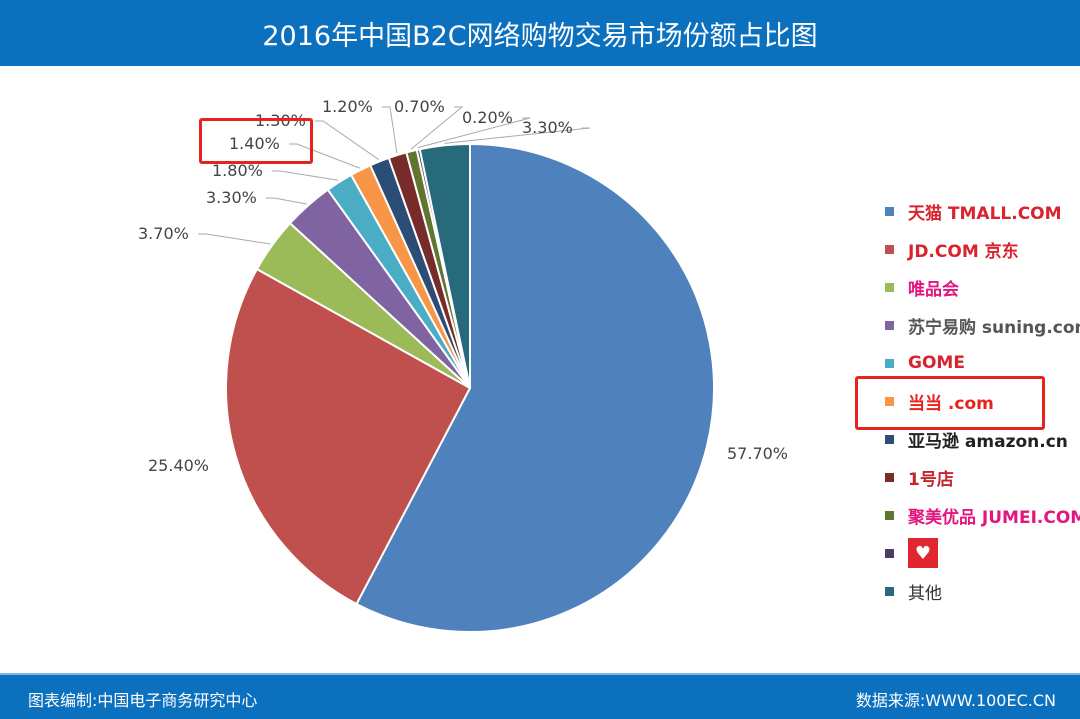  I want to click on data-label: 1.80%, so click(237, 170).